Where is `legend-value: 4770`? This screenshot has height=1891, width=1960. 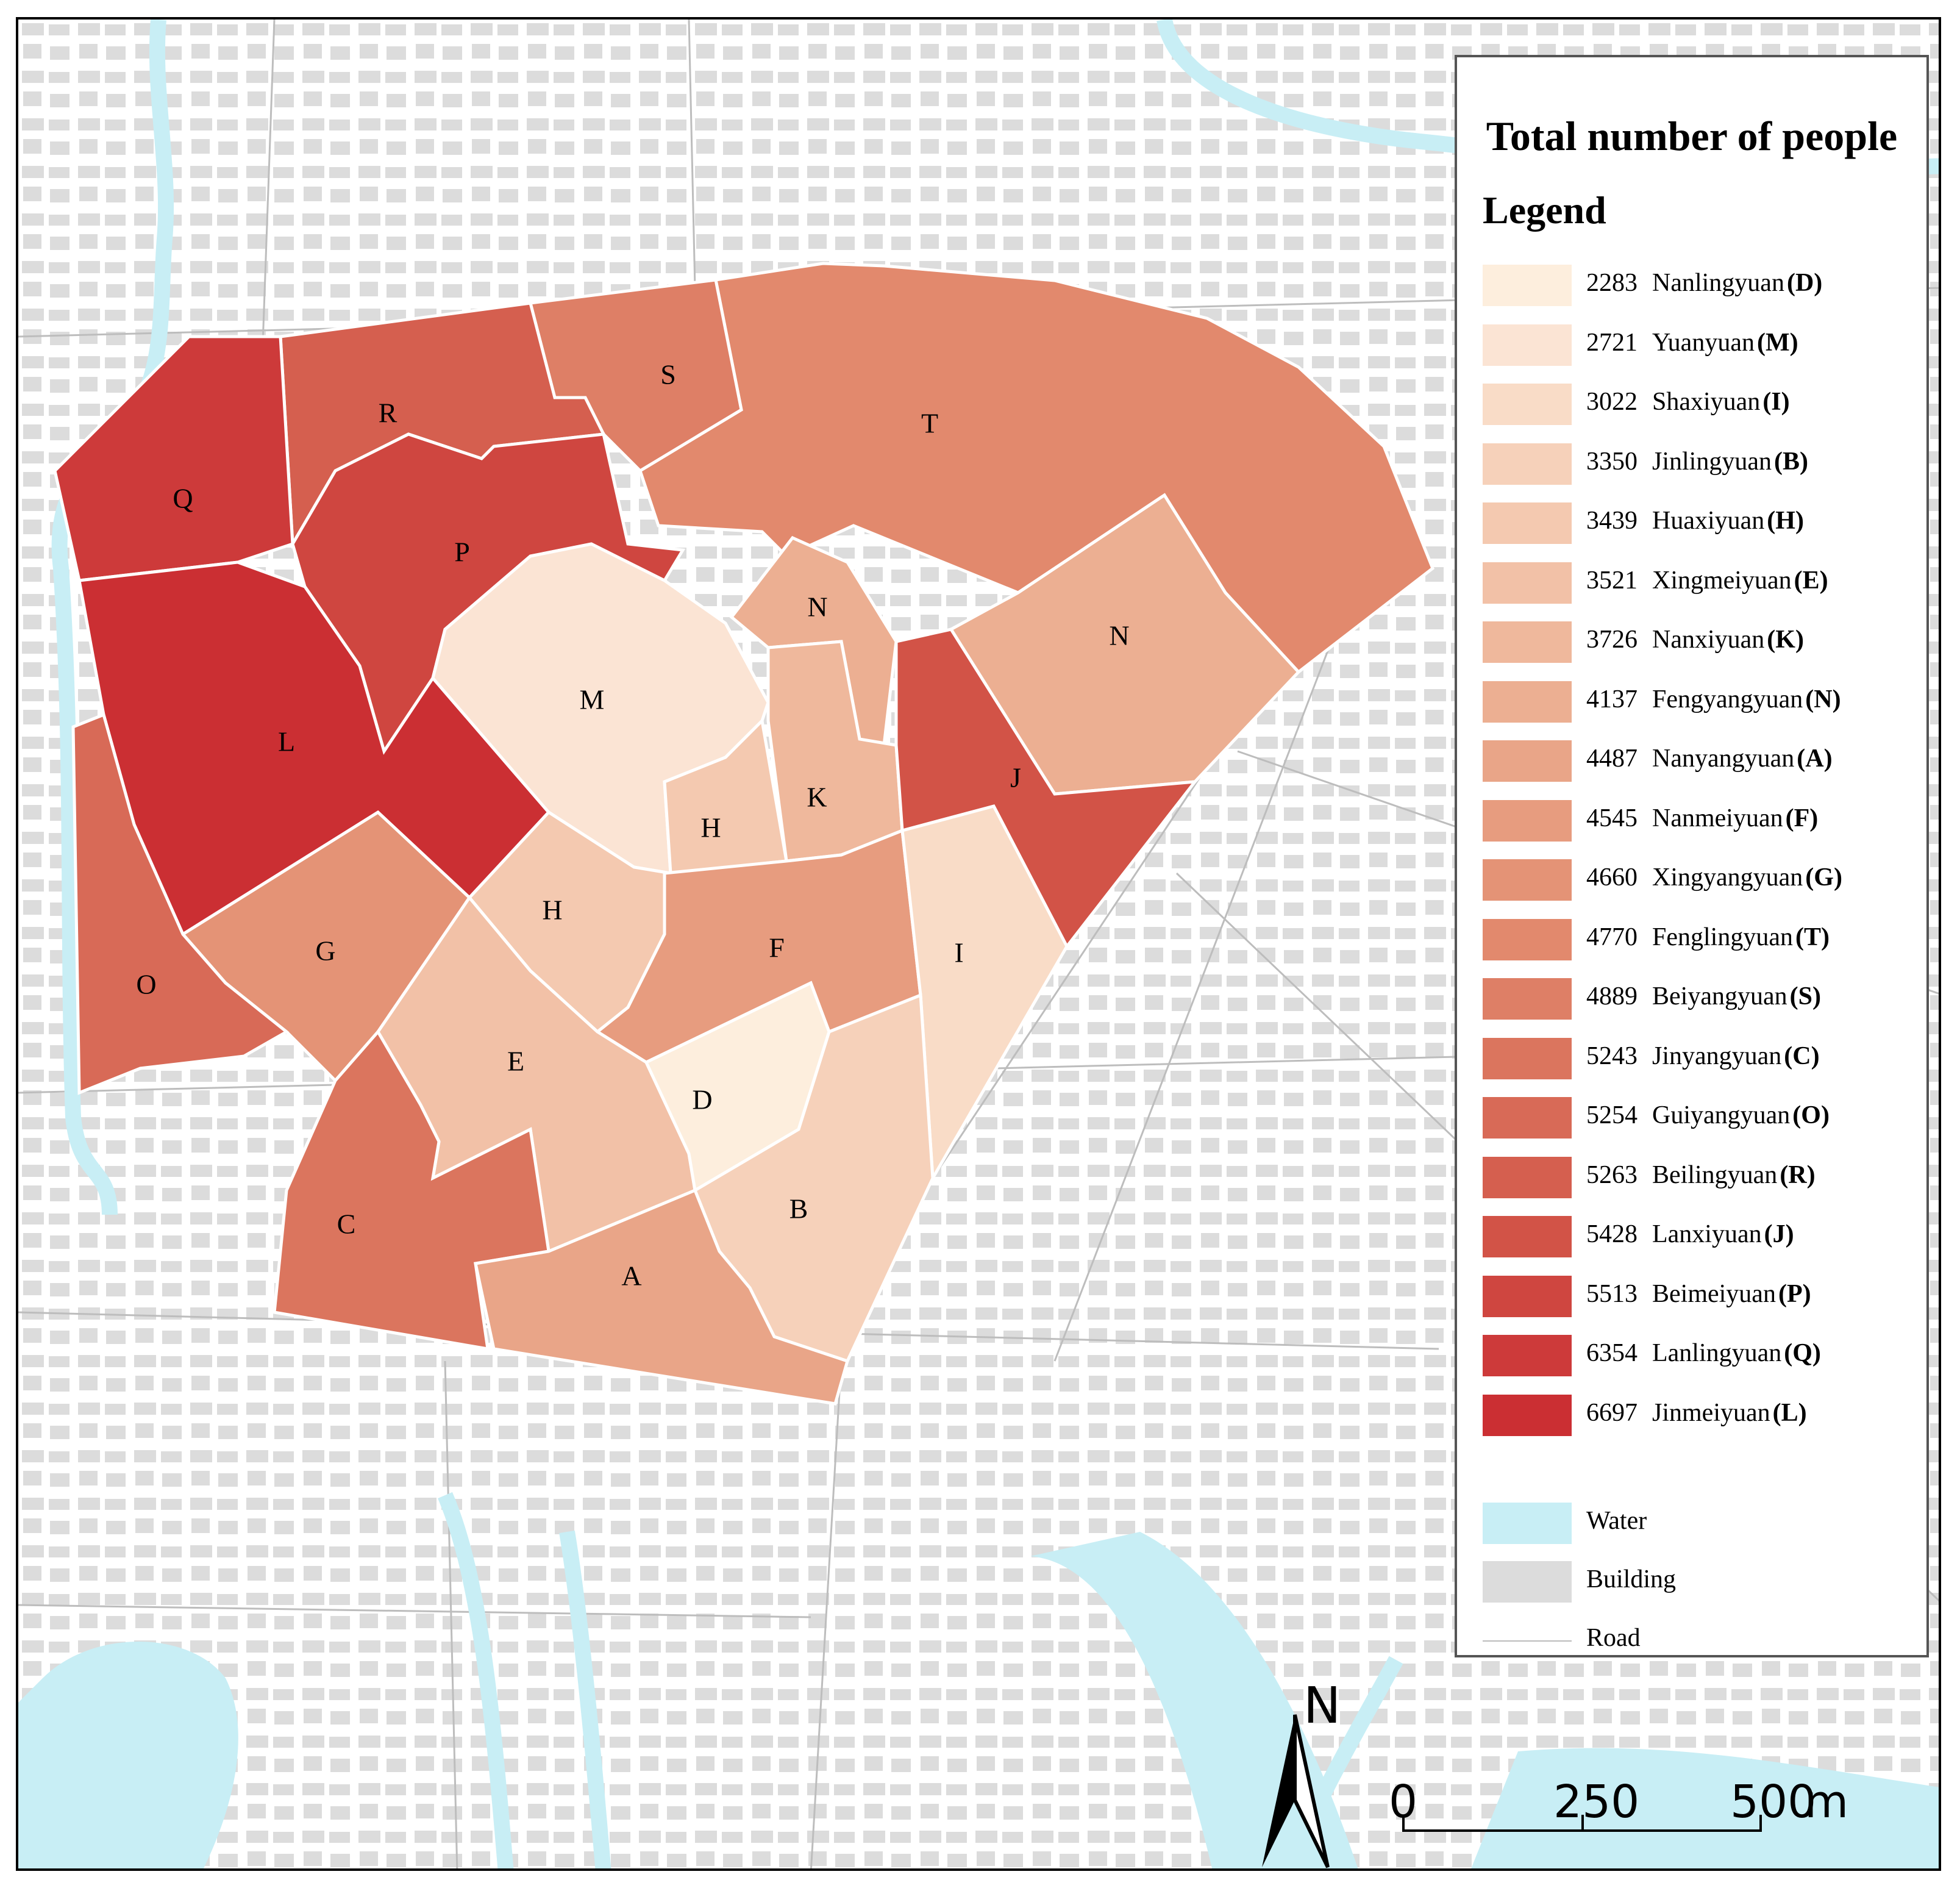
legend-value: 4770 is located at coordinates (1611, 937).